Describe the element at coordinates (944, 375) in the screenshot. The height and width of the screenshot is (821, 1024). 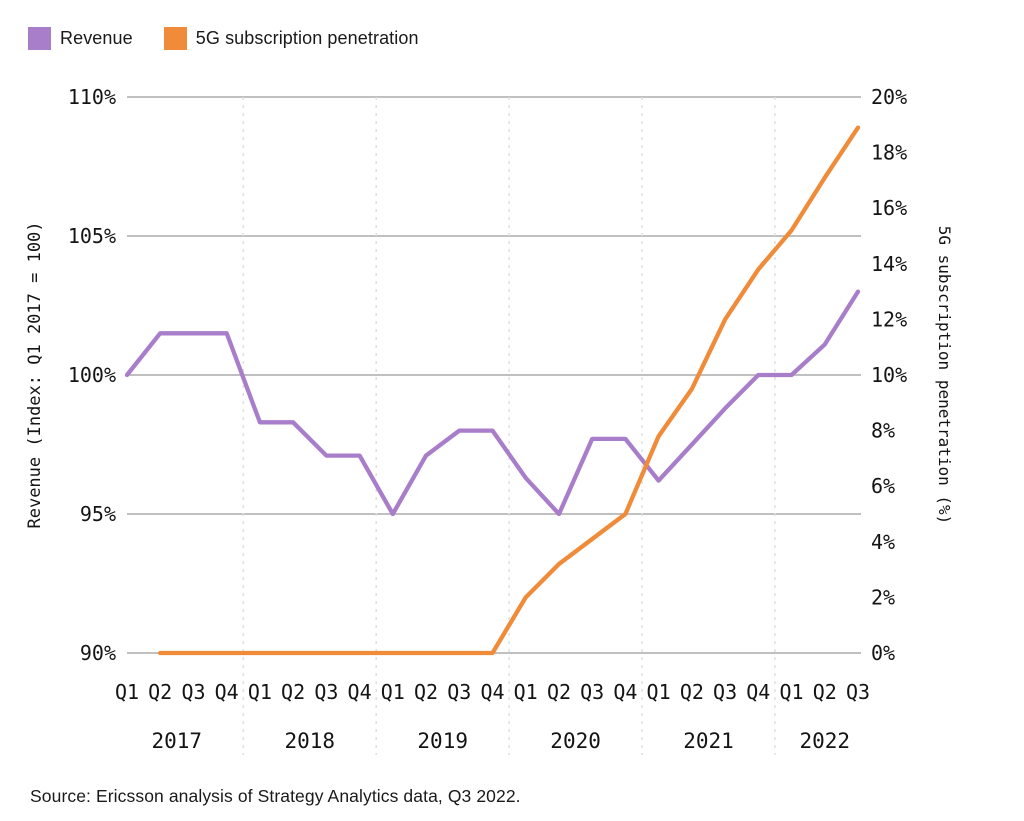
I see `right-axis-title: 5G subscription penetration (%)` at that location.